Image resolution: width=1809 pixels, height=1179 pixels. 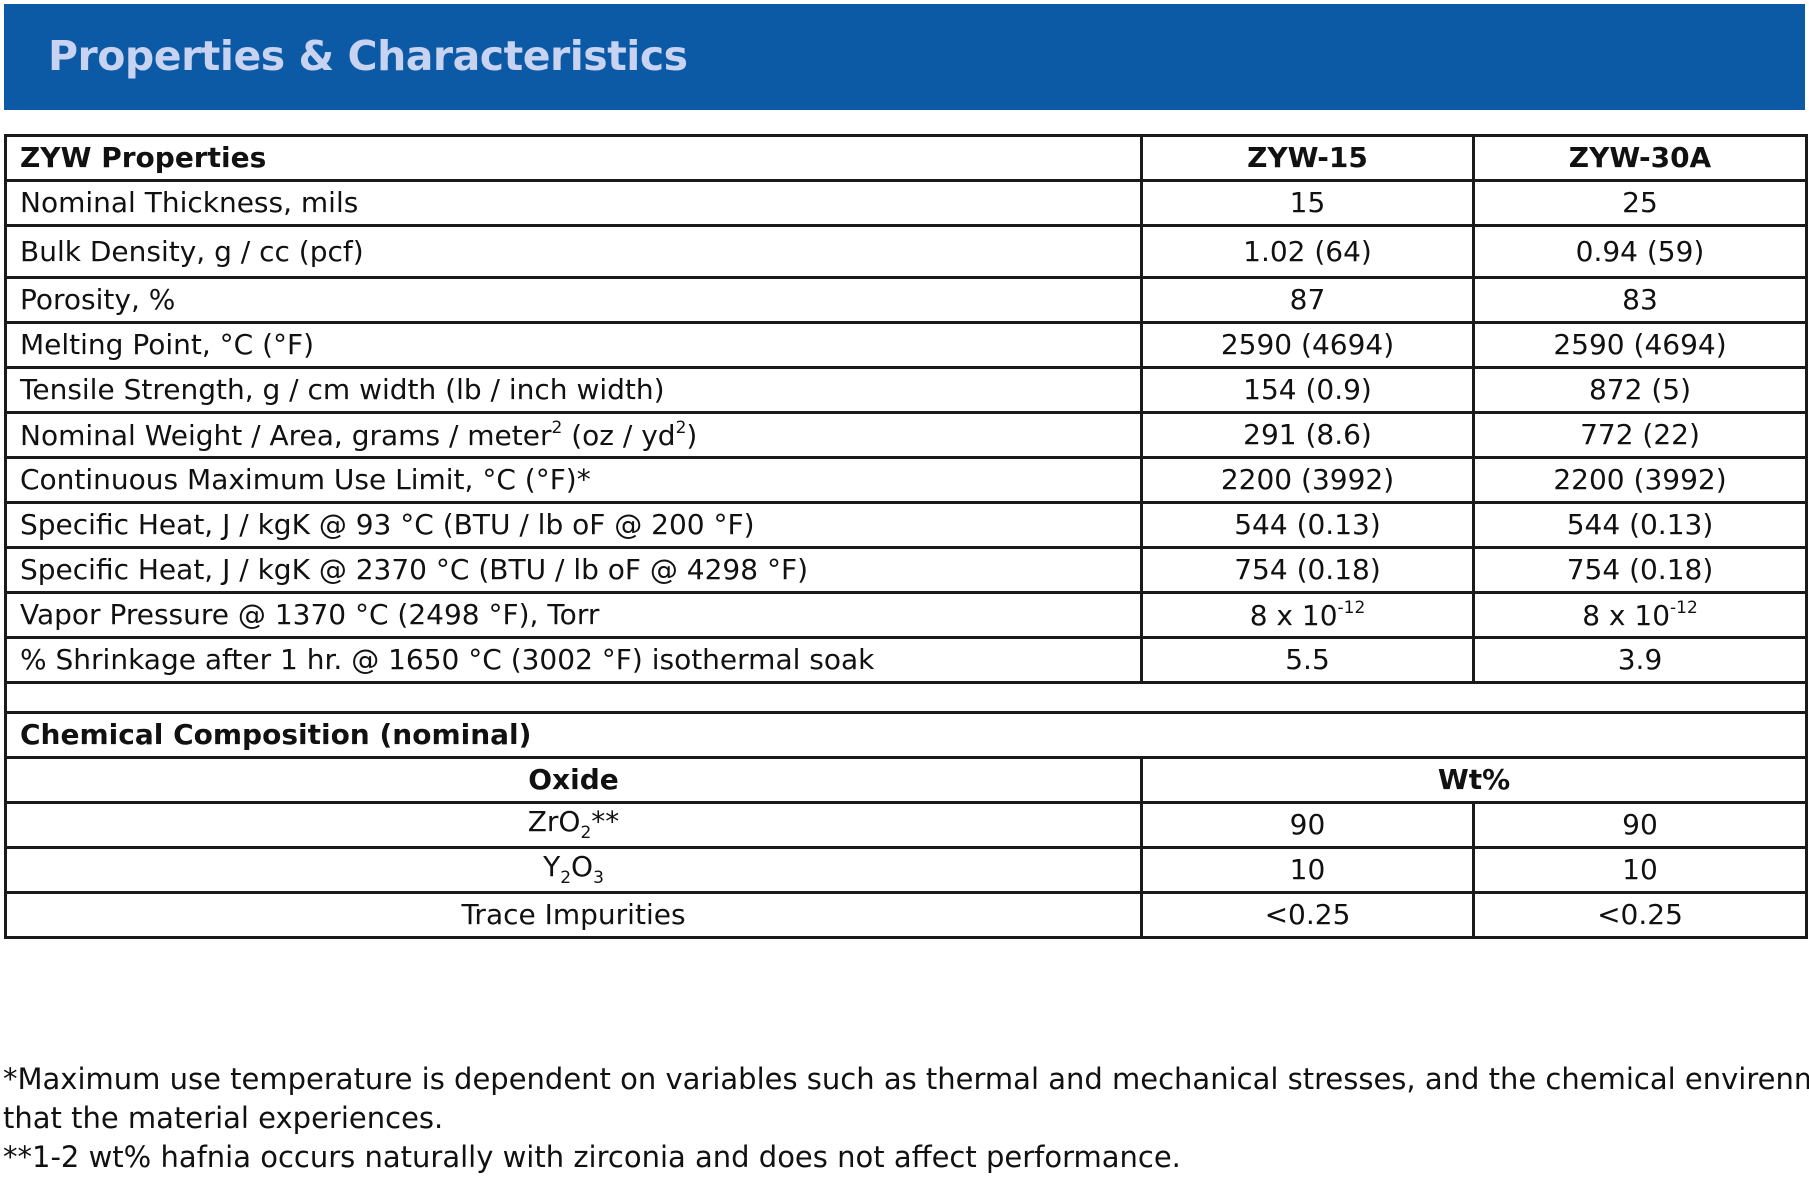 I want to click on row-value-zyw15: 5.5, so click(x=1307, y=660).